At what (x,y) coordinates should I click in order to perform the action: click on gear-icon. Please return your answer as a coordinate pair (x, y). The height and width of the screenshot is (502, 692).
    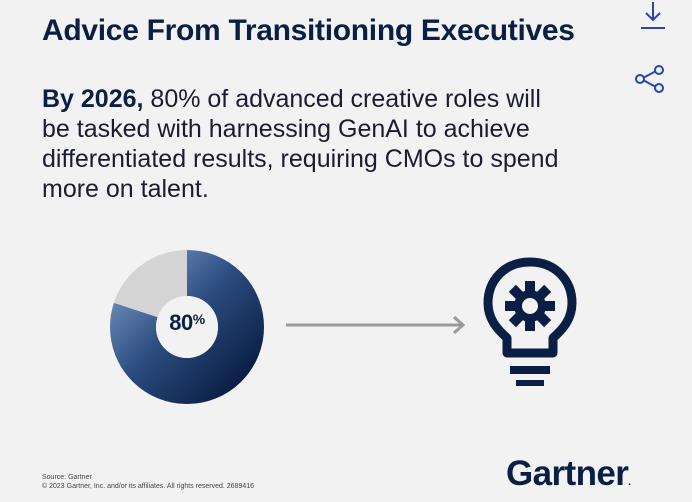
    Looking at the image, I should click on (530, 306).